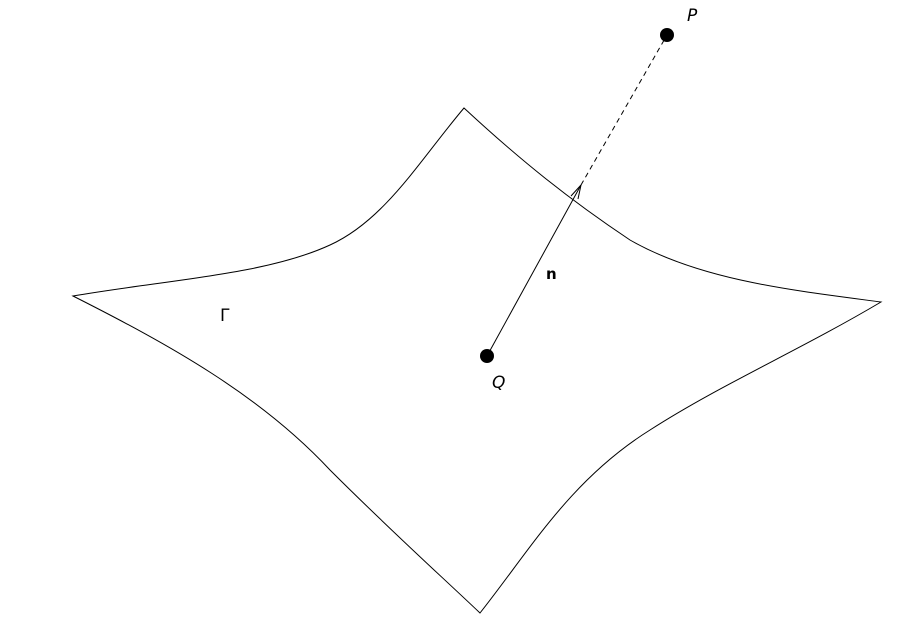 Image resolution: width=905 pixels, height=620 pixels. What do you see at coordinates (487, 356) in the screenshot?
I see `point-q-marker` at bounding box center [487, 356].